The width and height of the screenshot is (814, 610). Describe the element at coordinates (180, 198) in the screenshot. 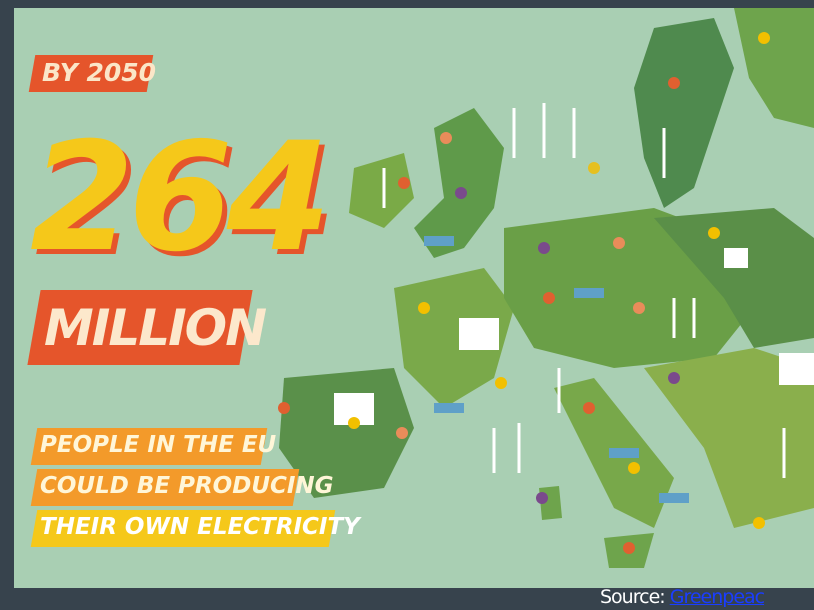

I see `headline-number: 264` at that location.